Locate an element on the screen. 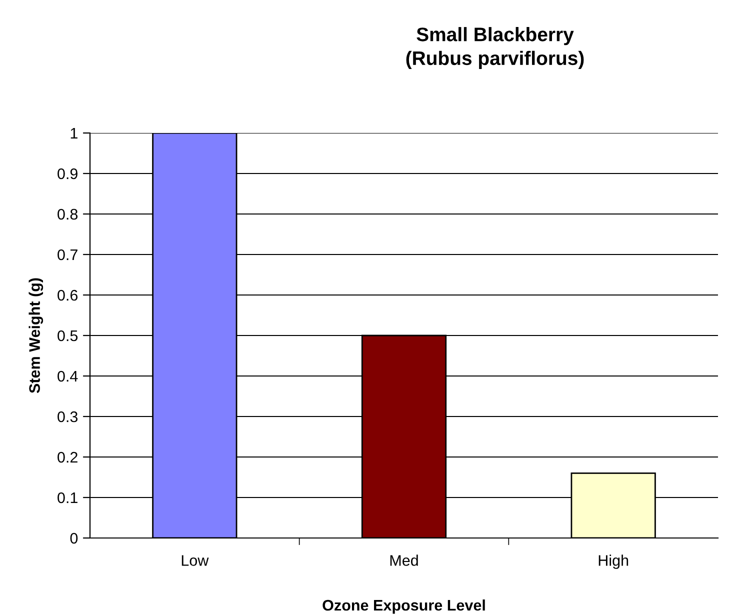 The width and height of the screenshot is (737, 616). y-tick-label: 0.3 is located at coordinates (68, 416).